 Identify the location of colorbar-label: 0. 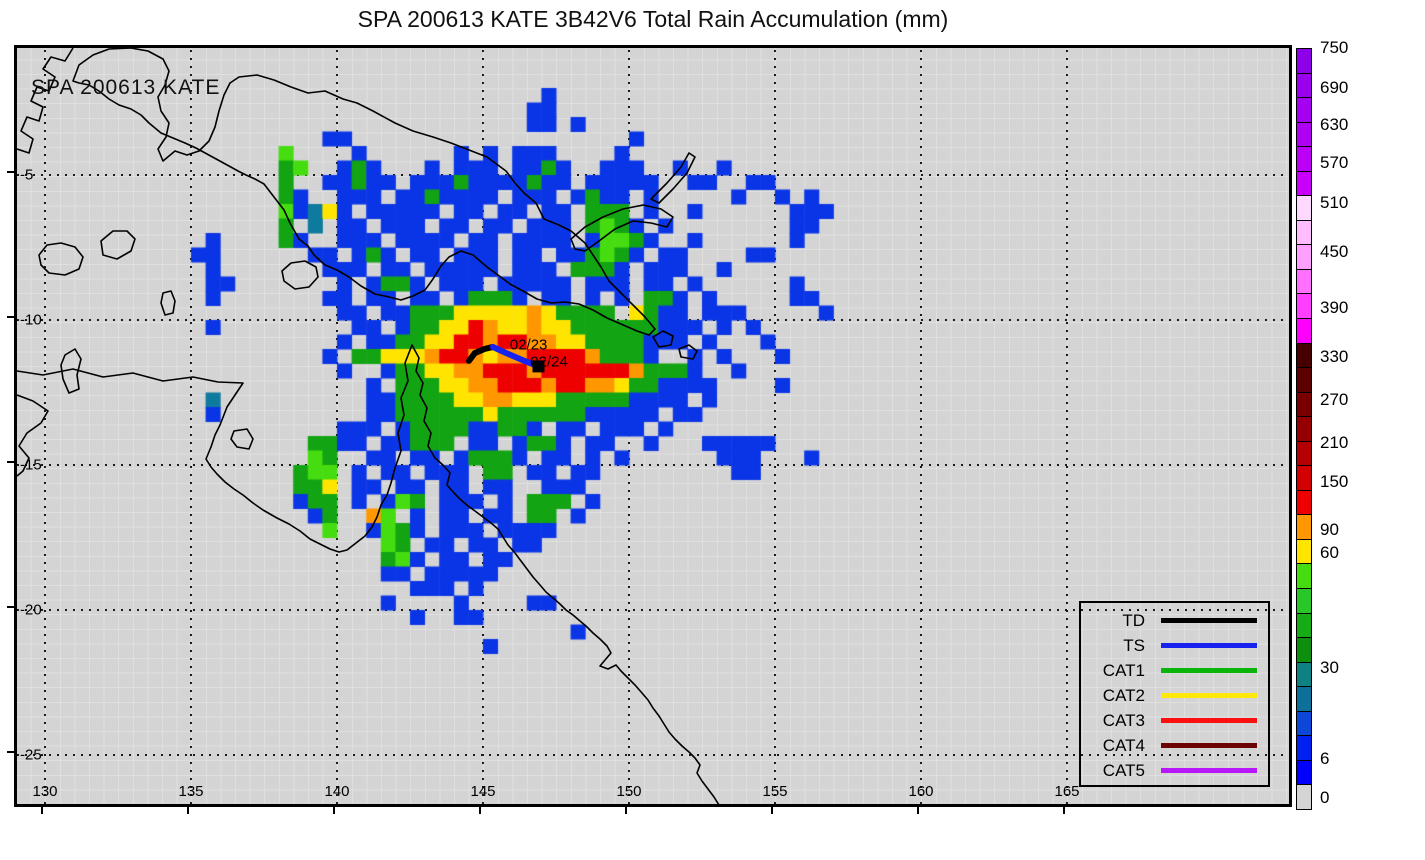
(1325, 797).